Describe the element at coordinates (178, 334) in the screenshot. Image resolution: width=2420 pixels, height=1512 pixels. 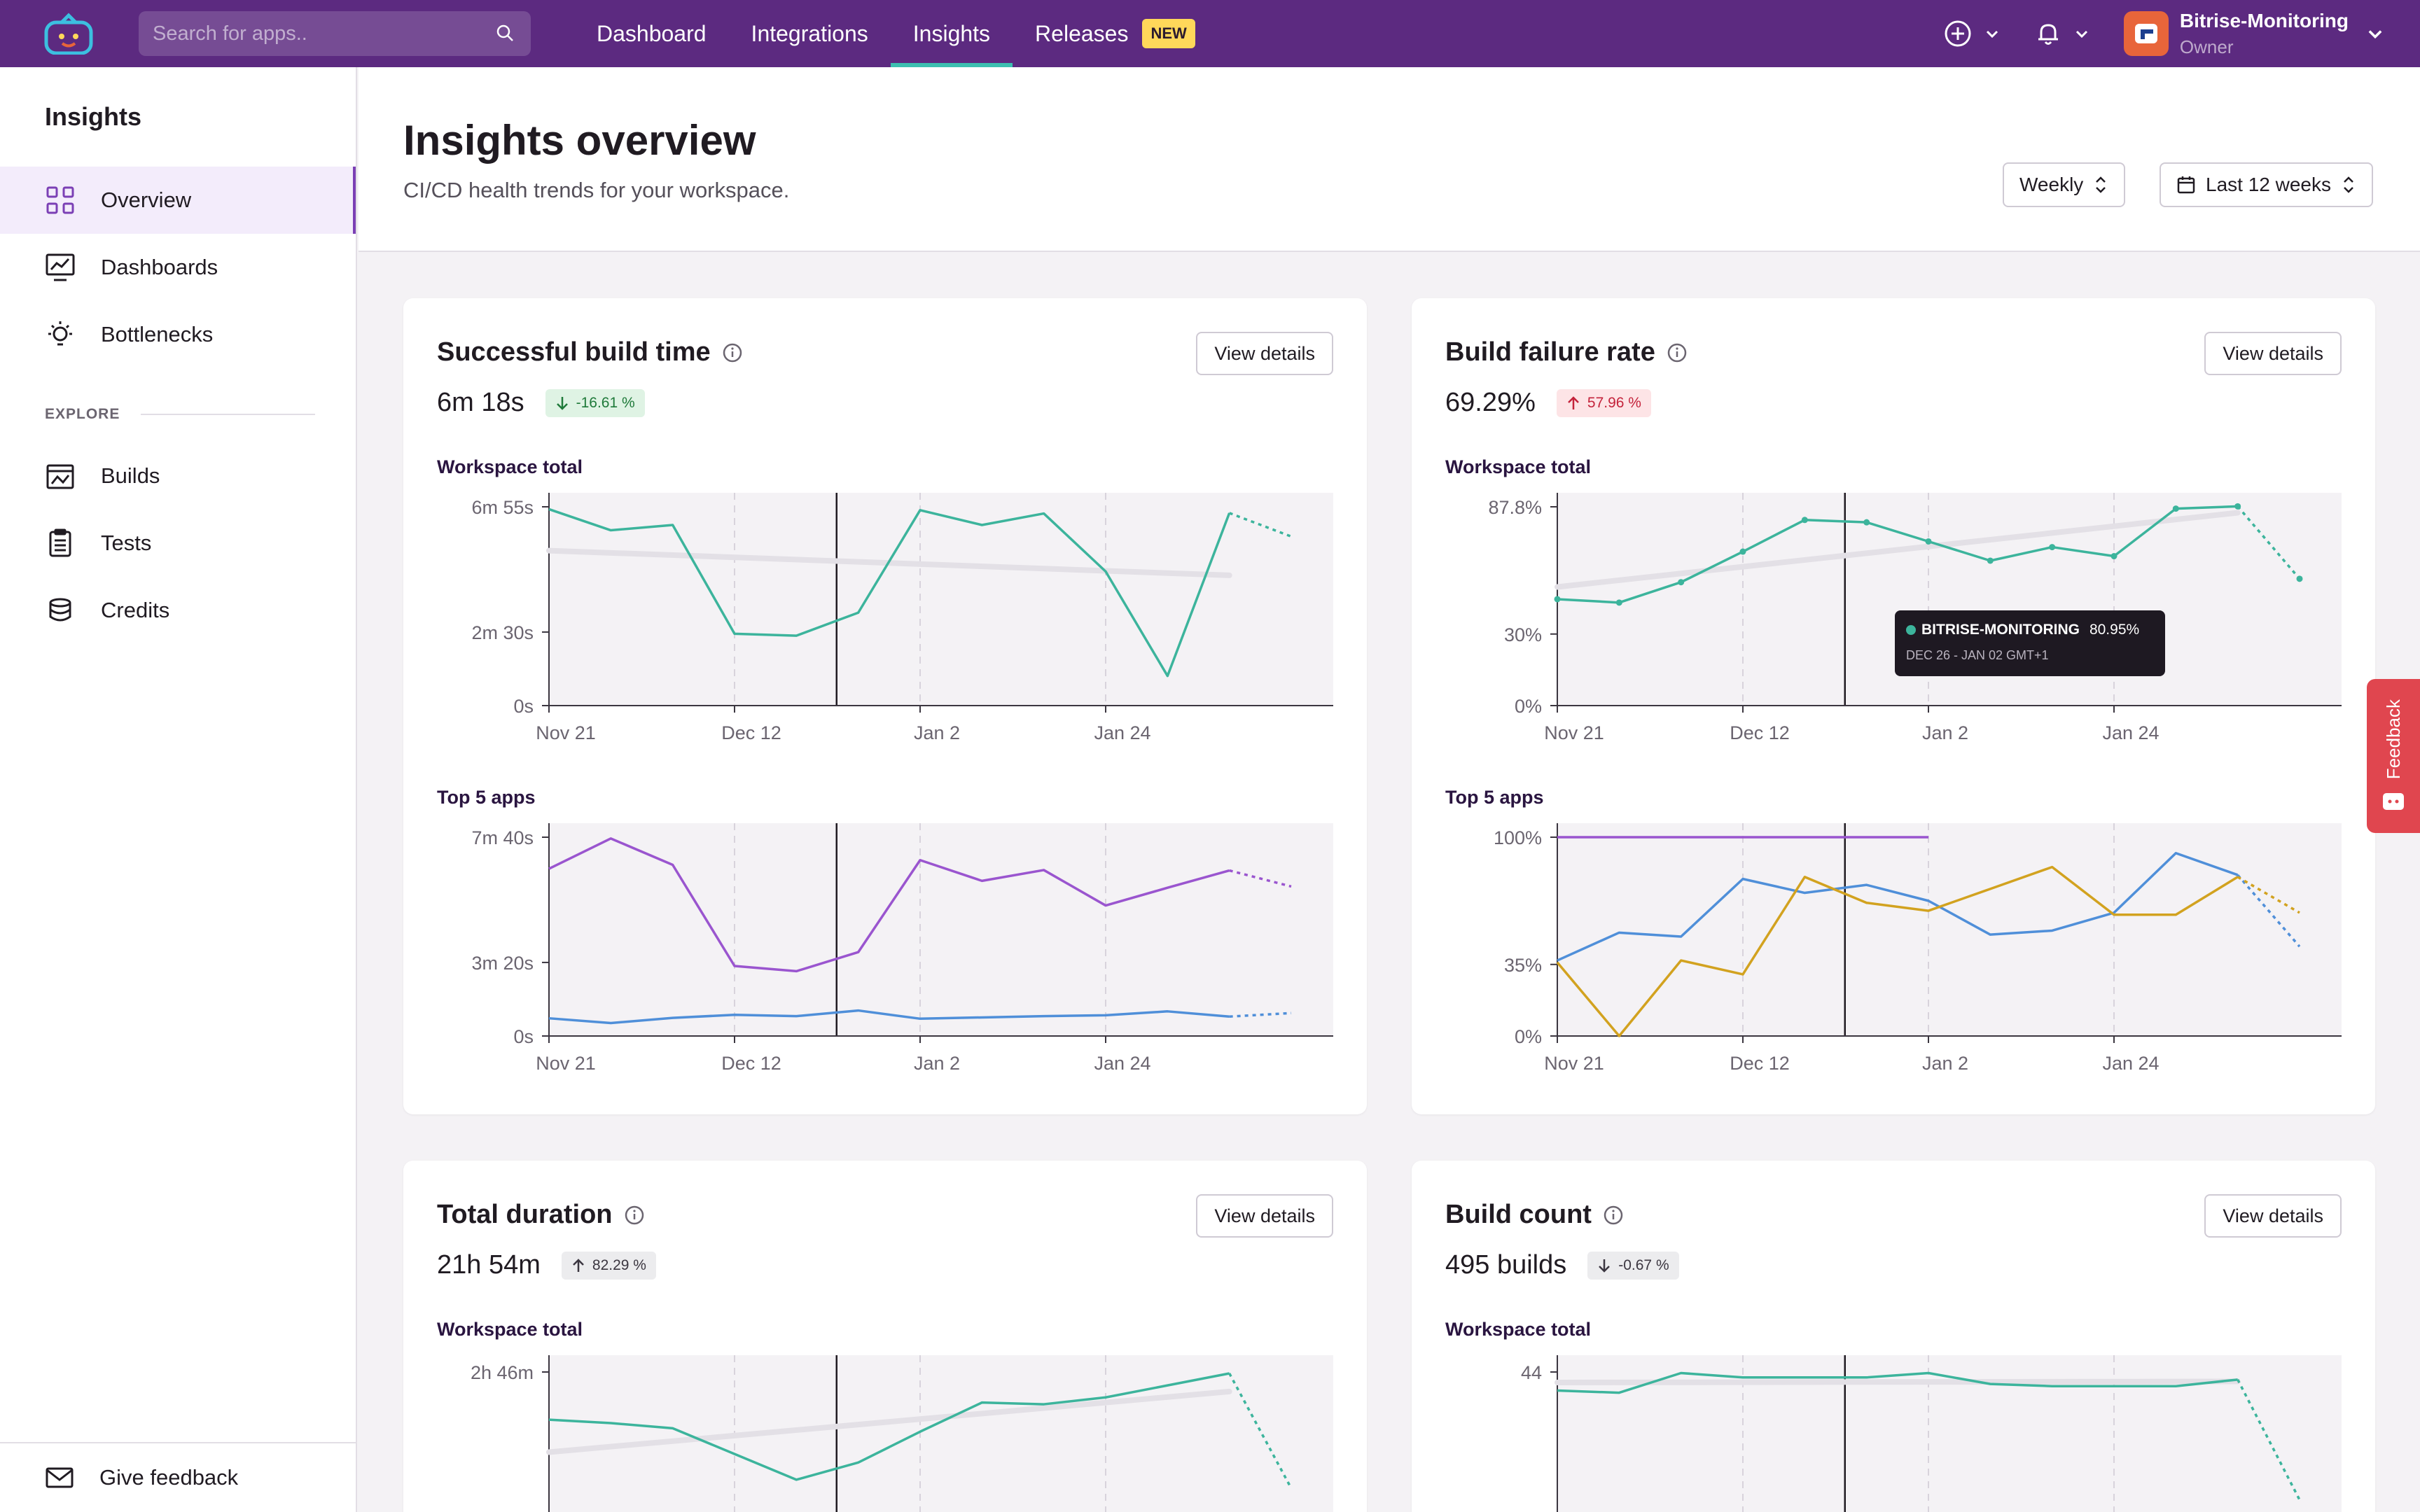
I see `sidebar-item-bottlenecks: Bottlenecks` at that location.